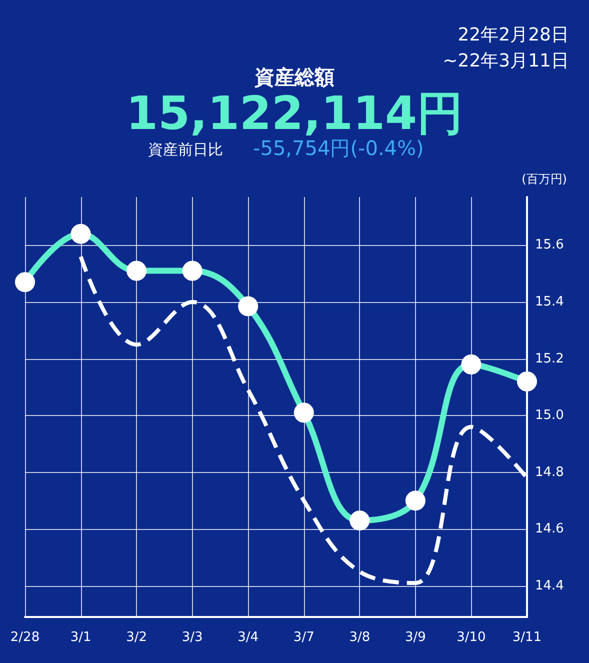  Describe the element at coordinates (527, 637) in the screenshot. I see `x-tick-label: 3/11` at that location.